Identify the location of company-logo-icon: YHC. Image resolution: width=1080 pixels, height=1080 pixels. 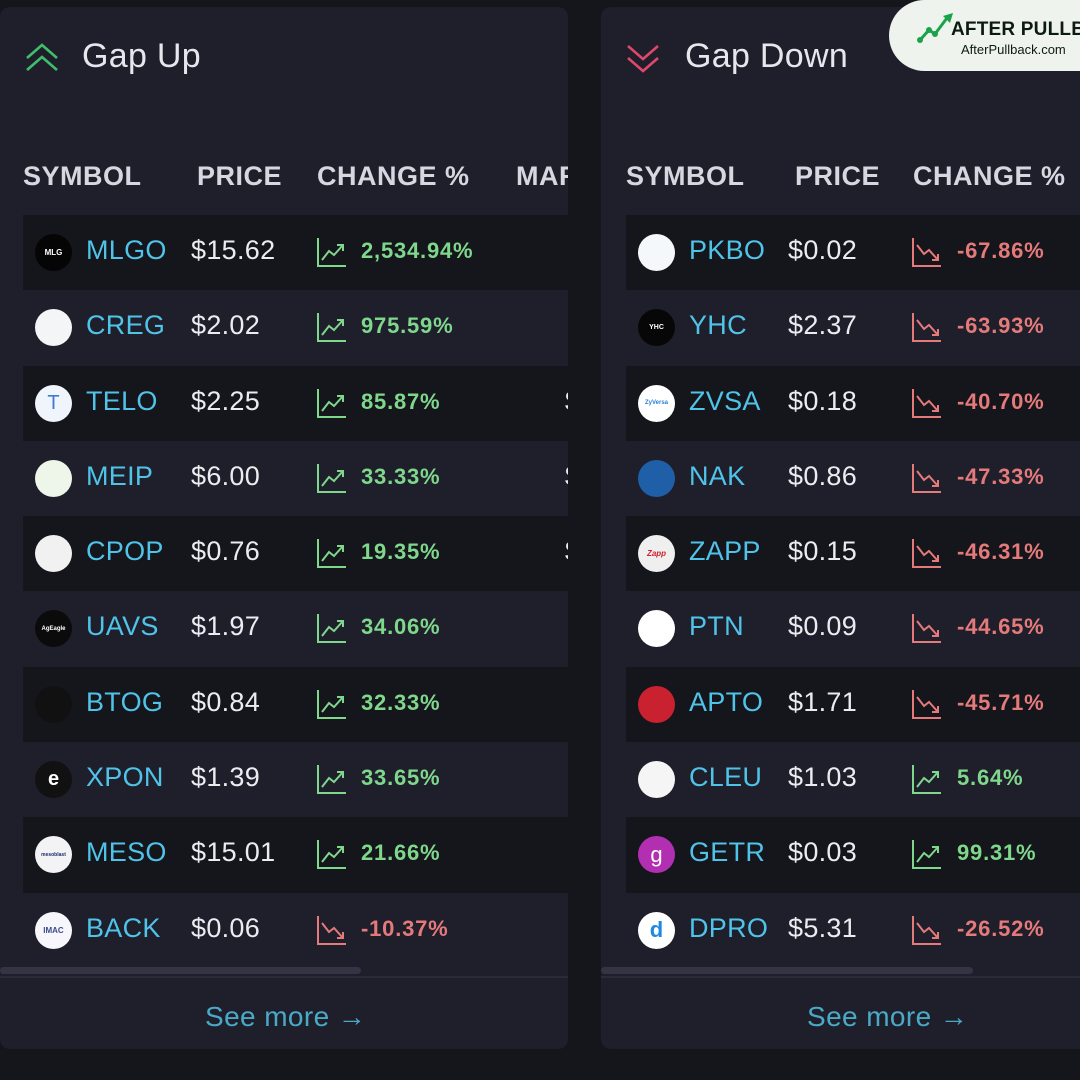
(656, 328).